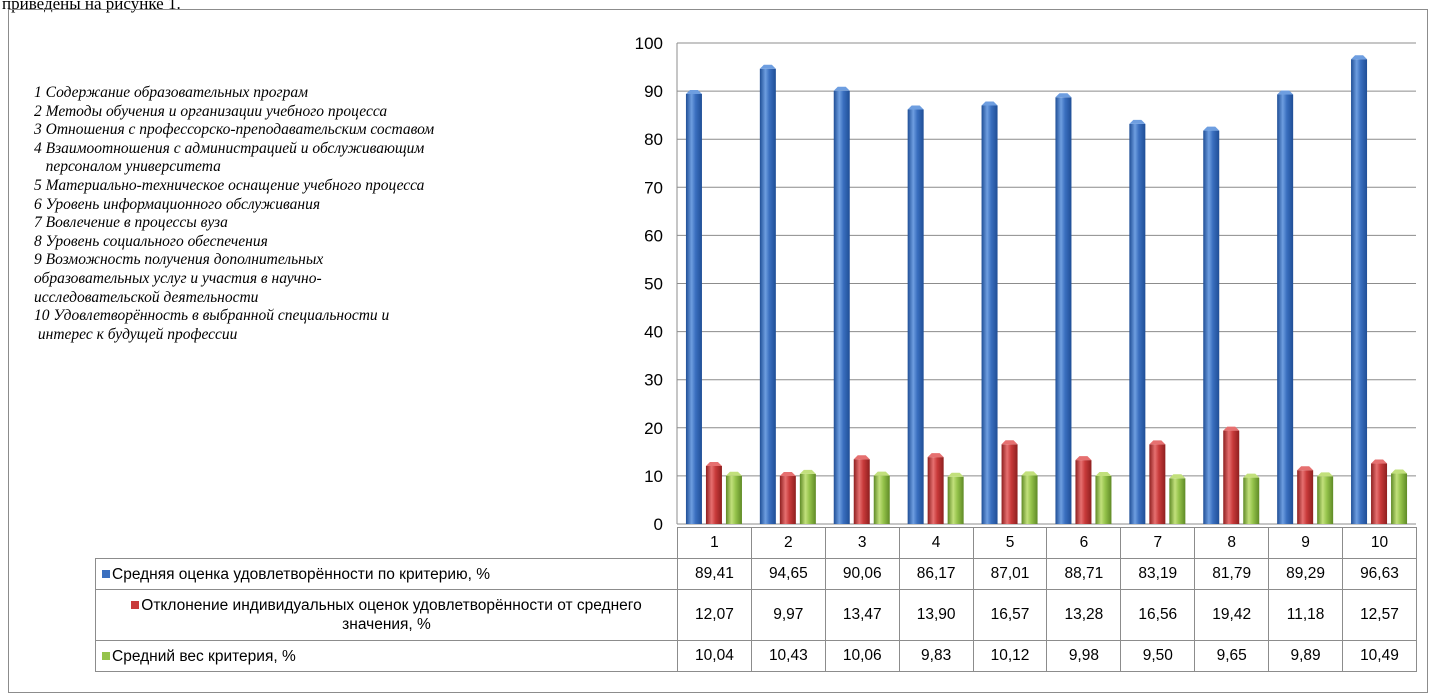 The image size is (1432, 698). What do you see at coordinates (653, 332) in the screenshot?
I see `y-tick-label: 40` at bounding box center [653, 332].